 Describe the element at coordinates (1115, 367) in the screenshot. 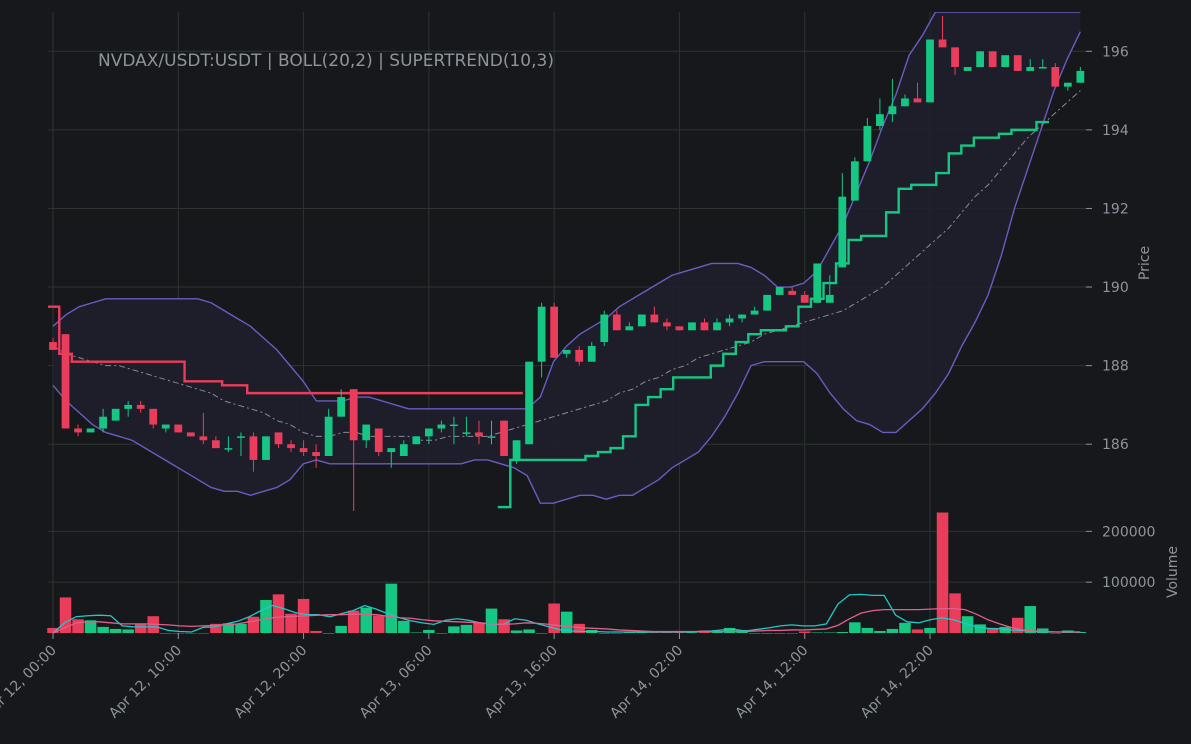

I see `price-tick-label: 188` at that location.